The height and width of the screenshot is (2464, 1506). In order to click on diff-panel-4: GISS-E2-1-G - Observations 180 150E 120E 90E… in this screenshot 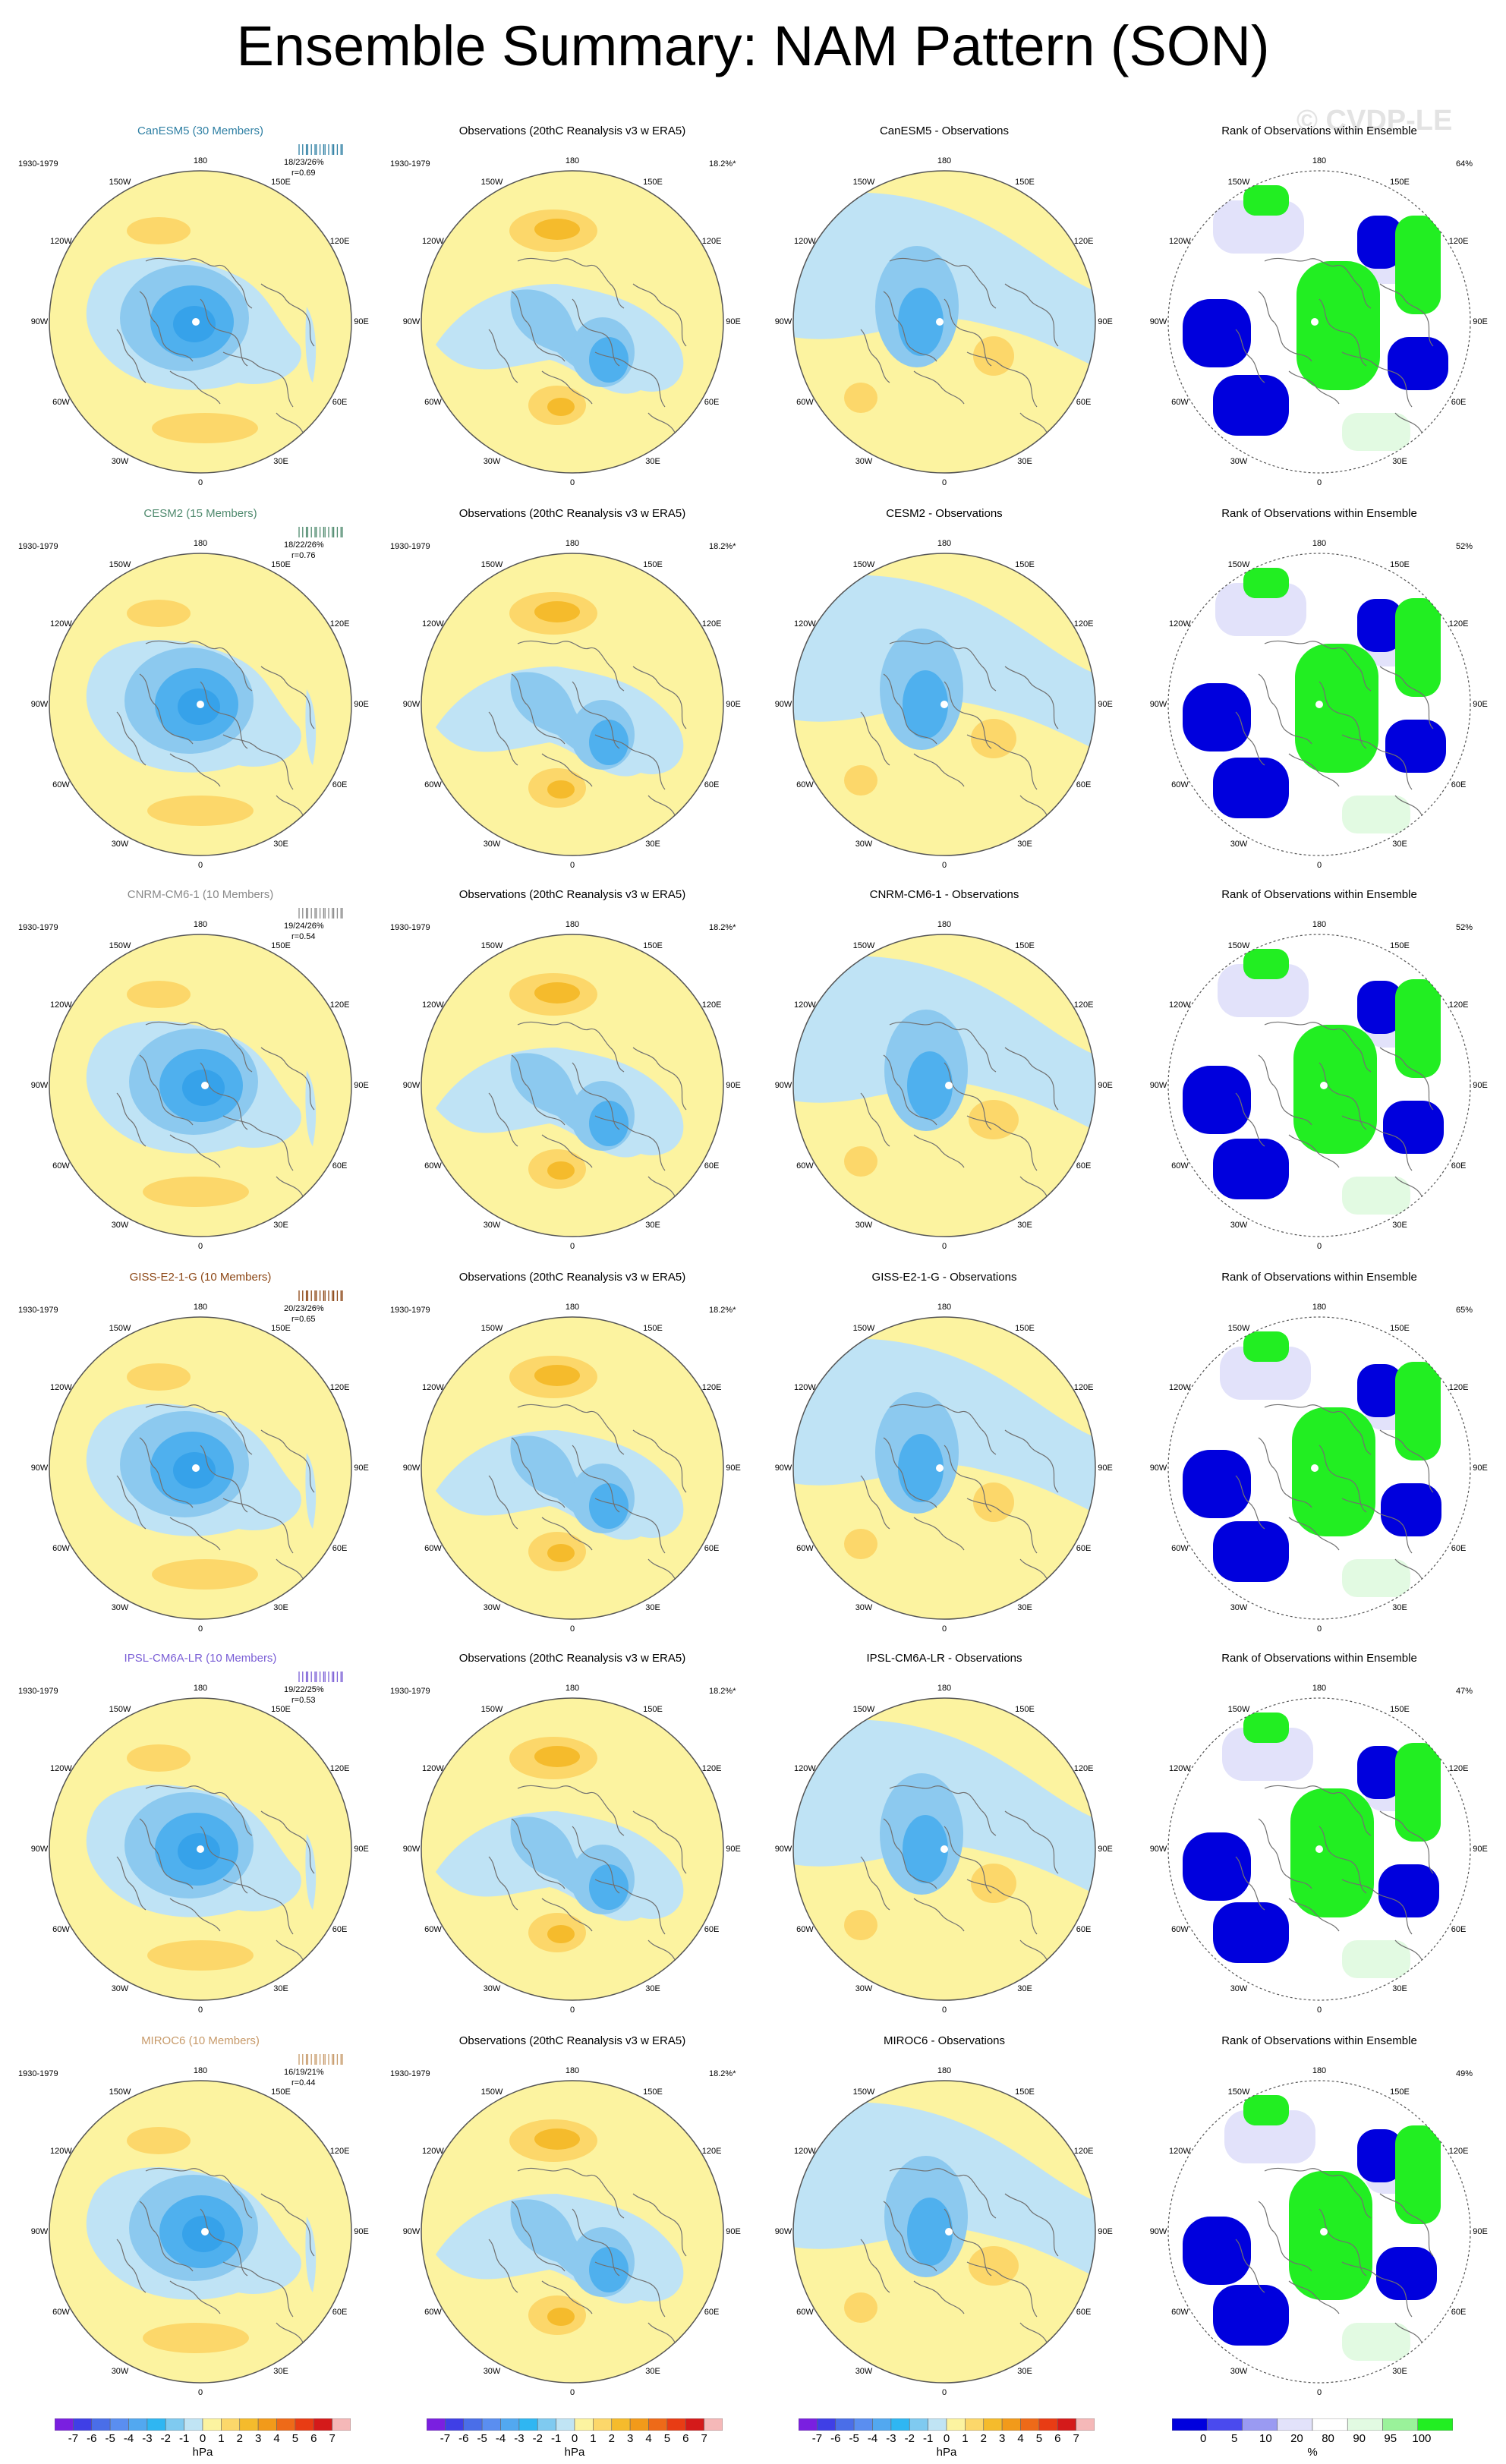, I will do `click(944, 1453)`.